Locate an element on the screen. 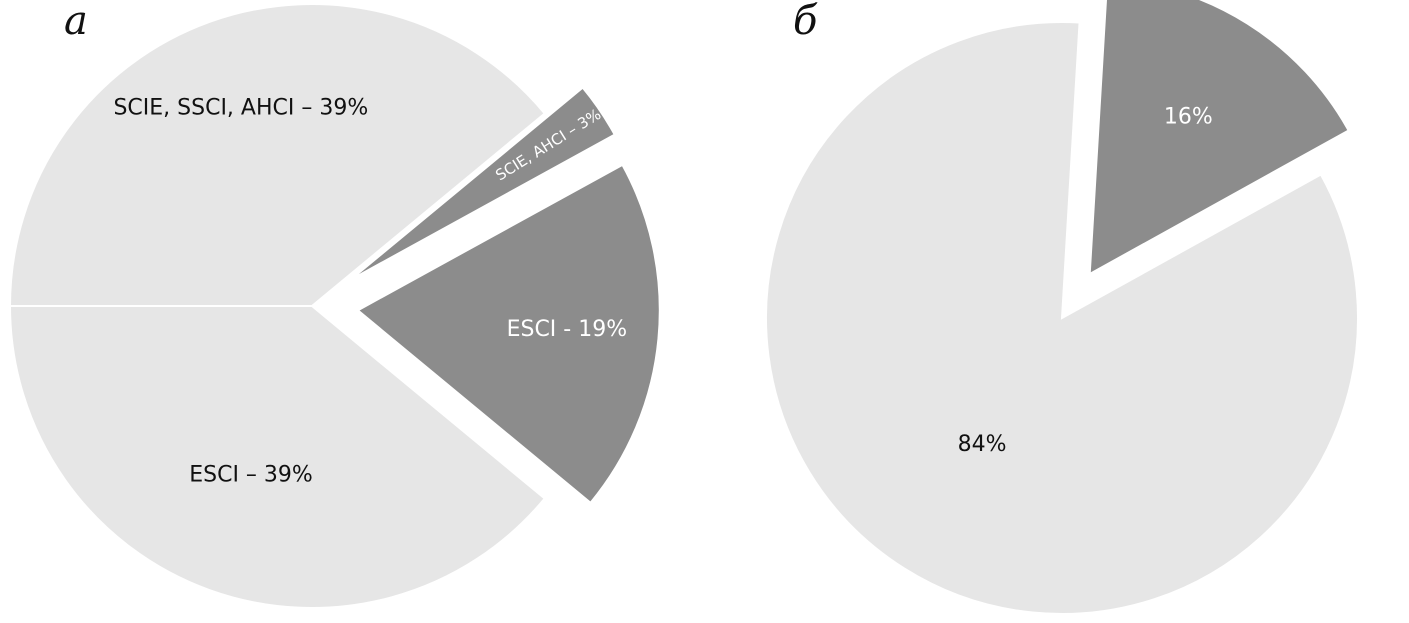  slice-label: 16% is located at coordinates (1188, 116).